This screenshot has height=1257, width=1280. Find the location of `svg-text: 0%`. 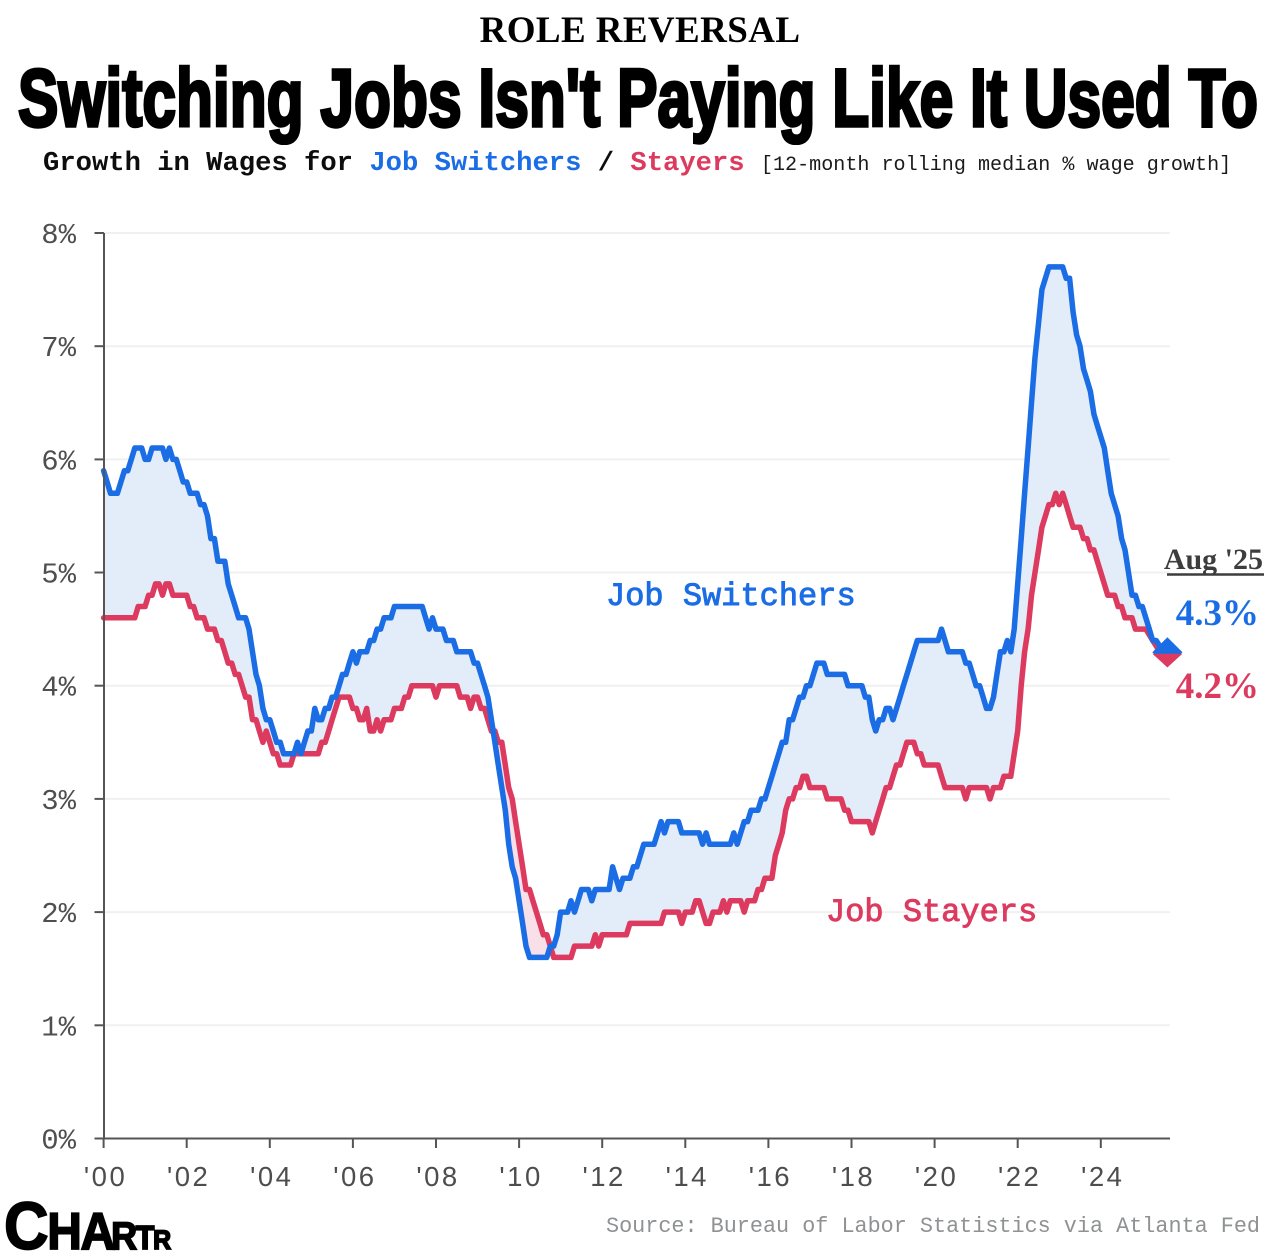

svg-text: 0% is located at coordinates (58, 1141).